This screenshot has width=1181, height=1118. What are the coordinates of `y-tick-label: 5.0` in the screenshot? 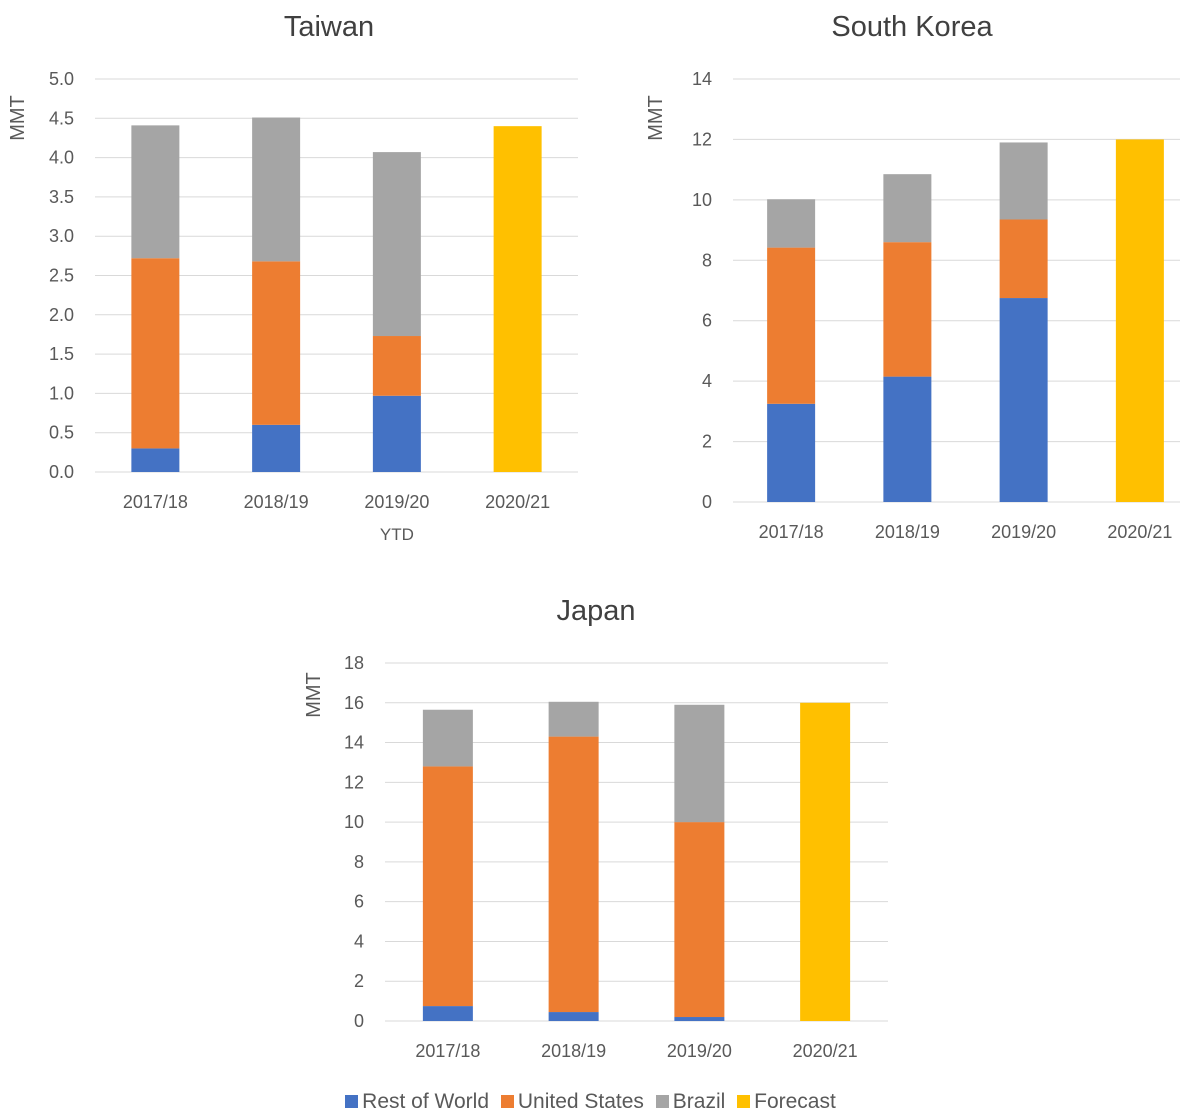 It's located at (61, 79).